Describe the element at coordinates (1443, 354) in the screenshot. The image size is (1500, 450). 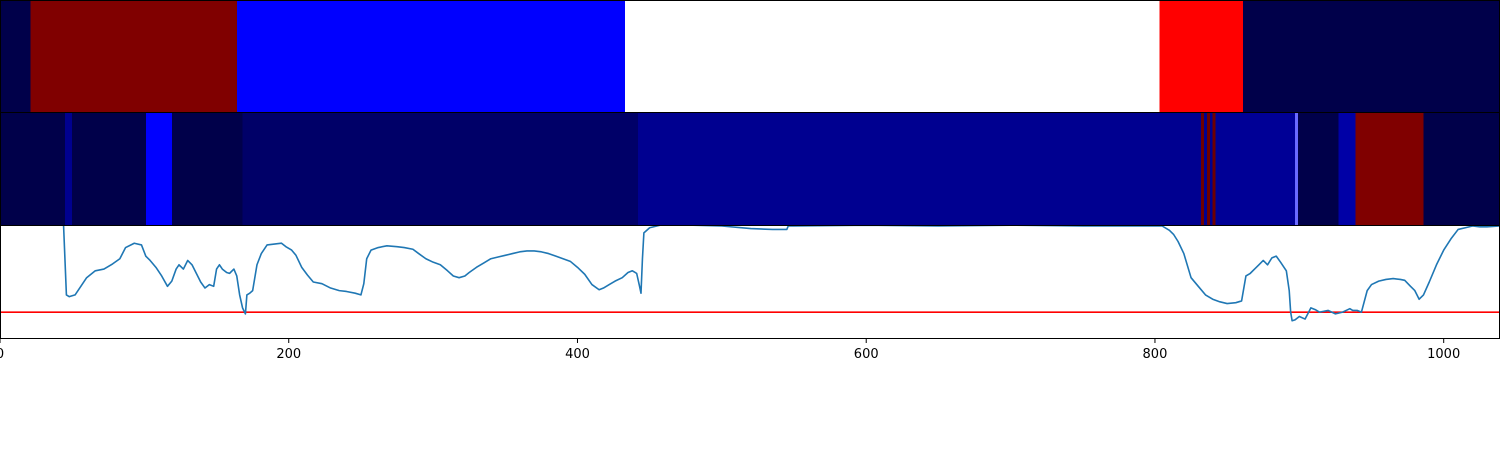
I see `x-tick-label-1000: 1000` at that location.